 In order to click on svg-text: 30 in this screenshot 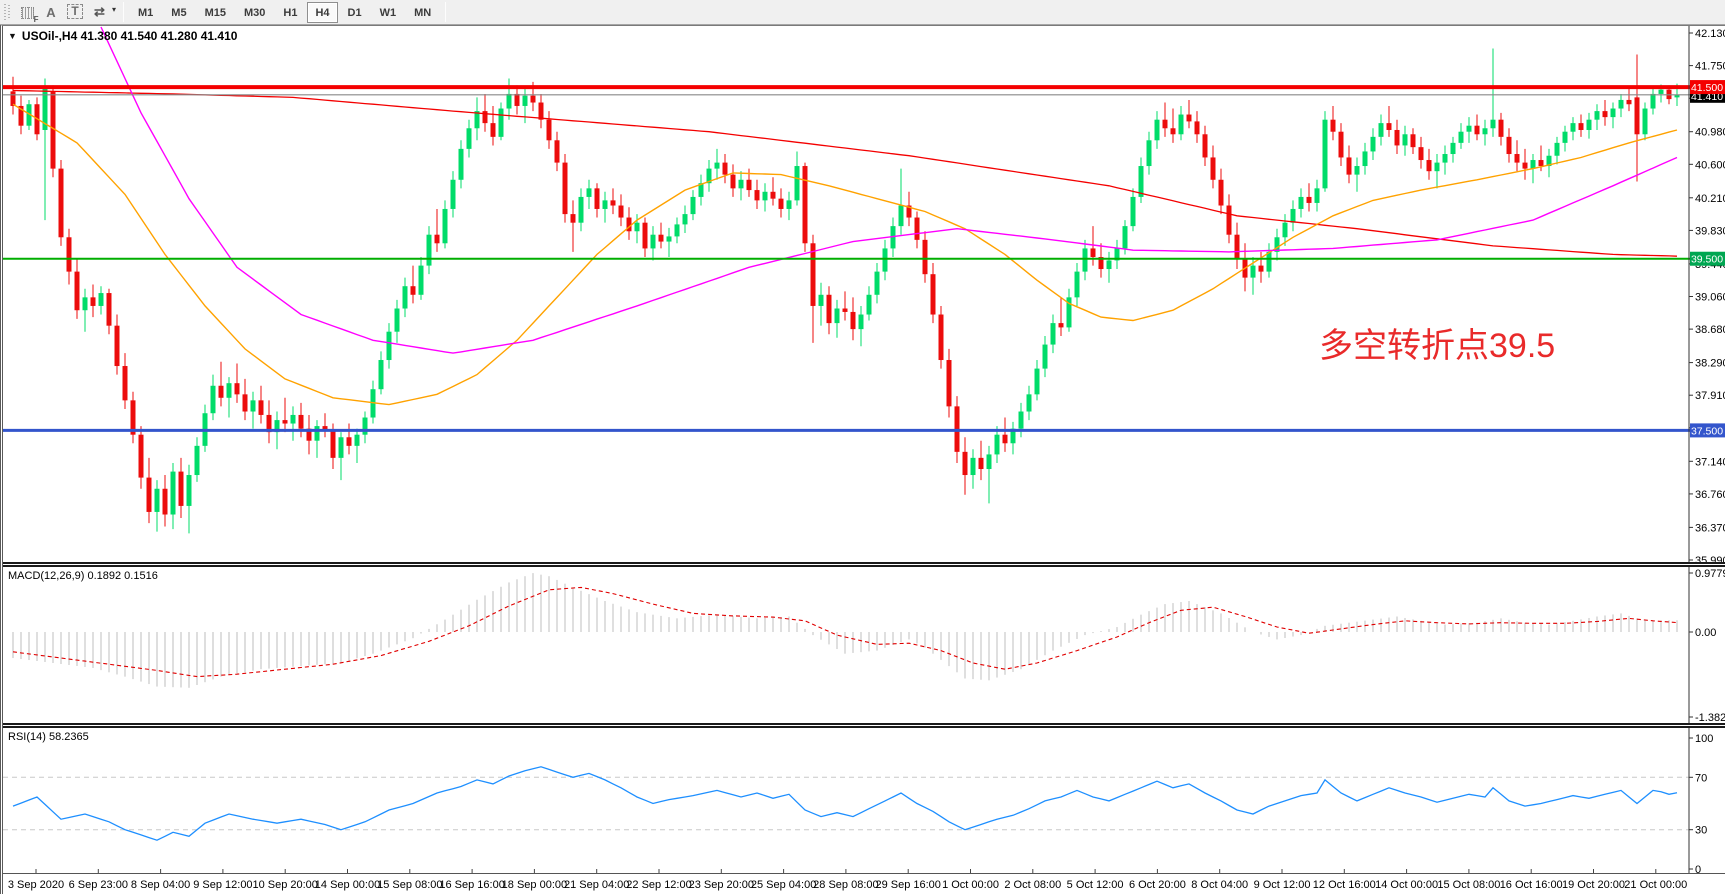, I will do `click(1701, 831)`.